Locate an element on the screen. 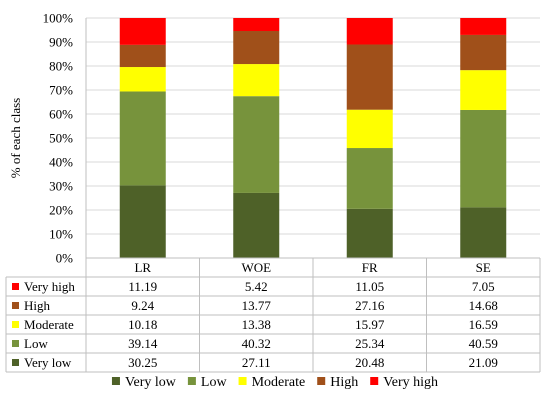 This screenshot has height=404, width=550. legend: Very low Low Moderate High Very high is located at coordinates (274, 382).